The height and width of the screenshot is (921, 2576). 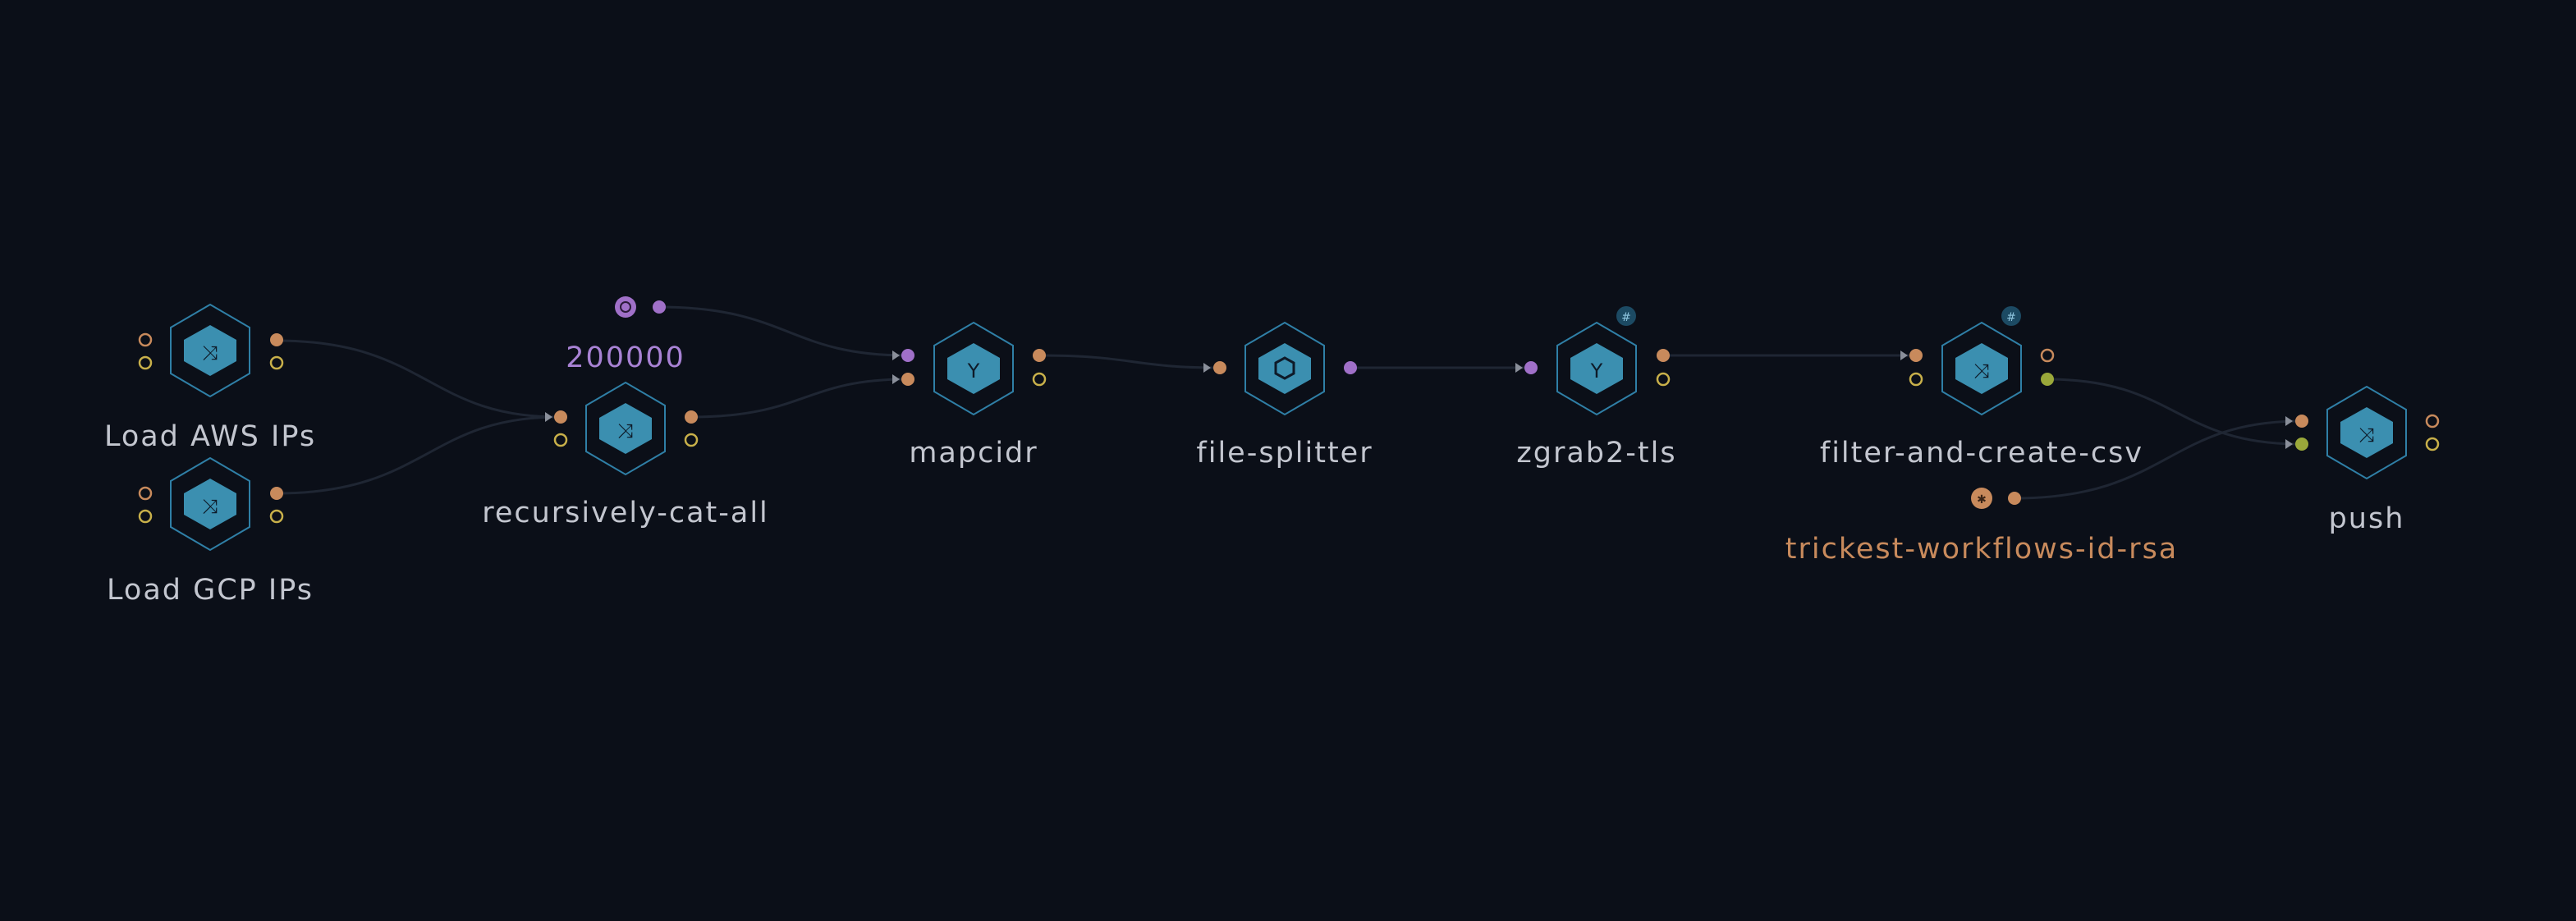 I want to click on node-file-splitter, so click(x=1280, y=368).